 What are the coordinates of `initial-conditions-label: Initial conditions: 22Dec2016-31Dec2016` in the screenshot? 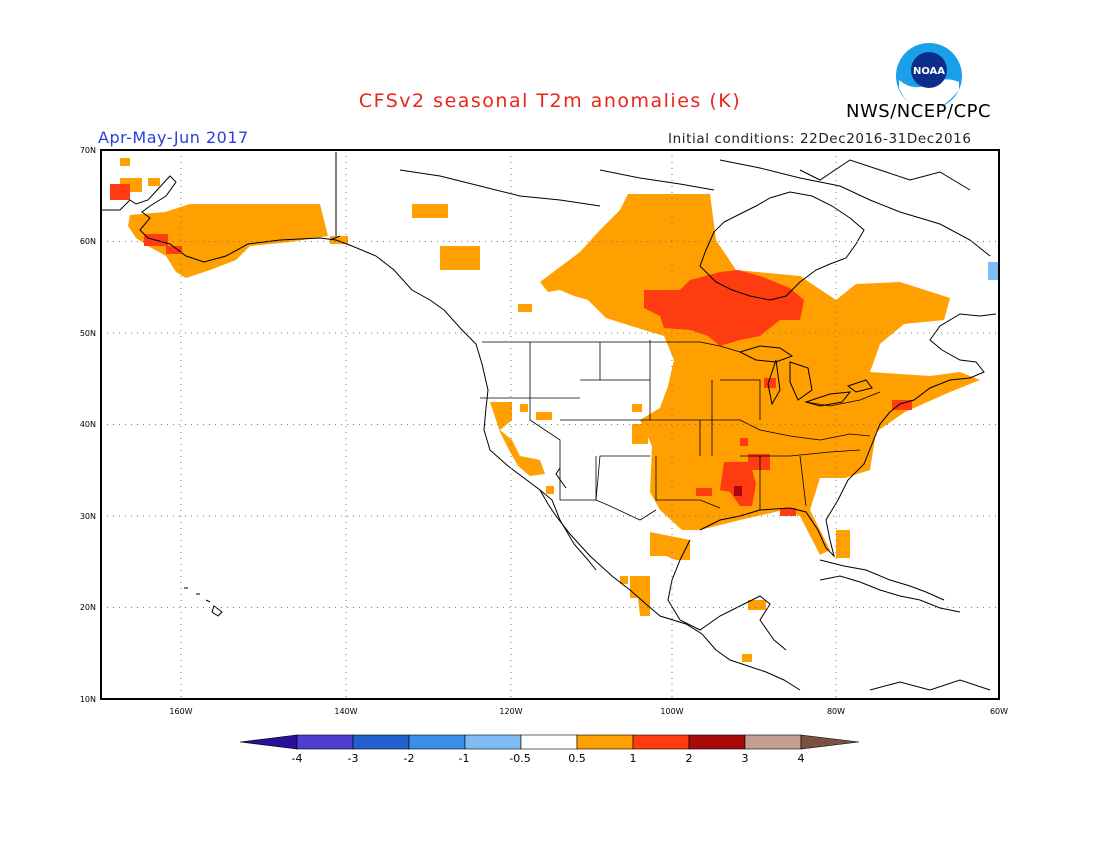 It's located at (820, 139).